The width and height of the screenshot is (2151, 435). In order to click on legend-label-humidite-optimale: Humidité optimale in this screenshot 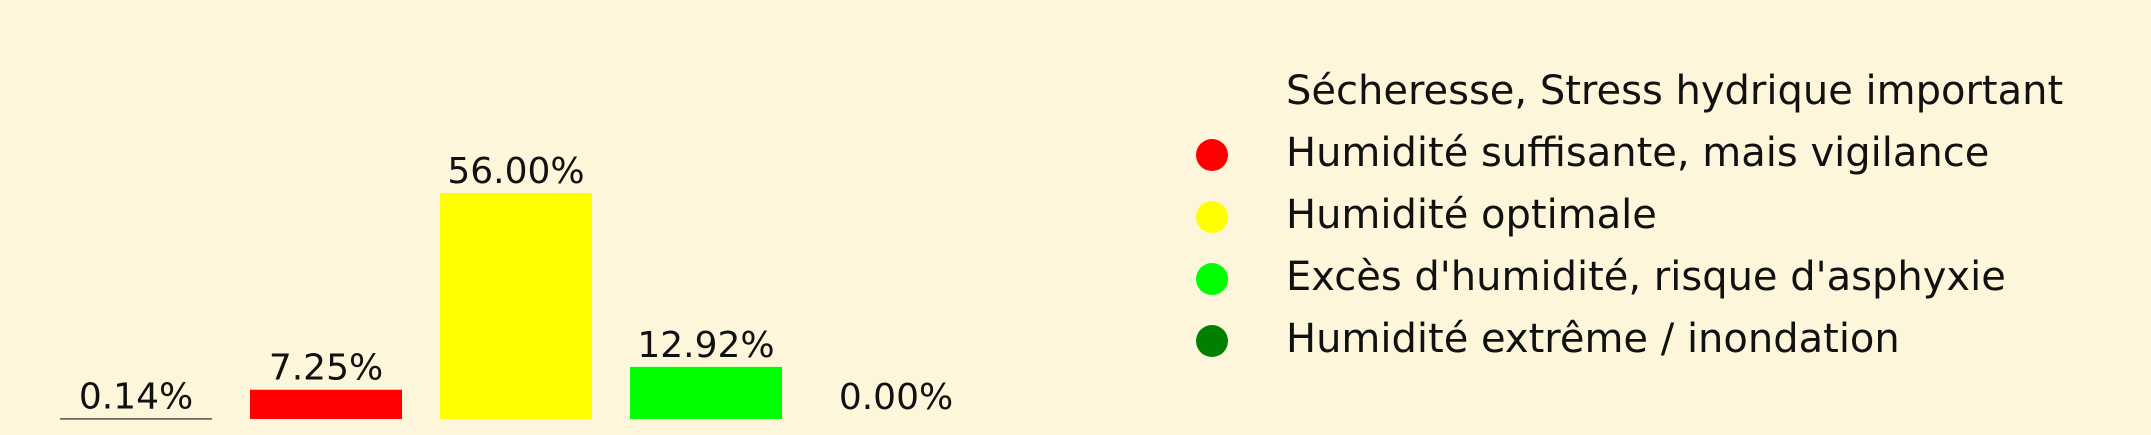, I will do `click(1471, 215)`.